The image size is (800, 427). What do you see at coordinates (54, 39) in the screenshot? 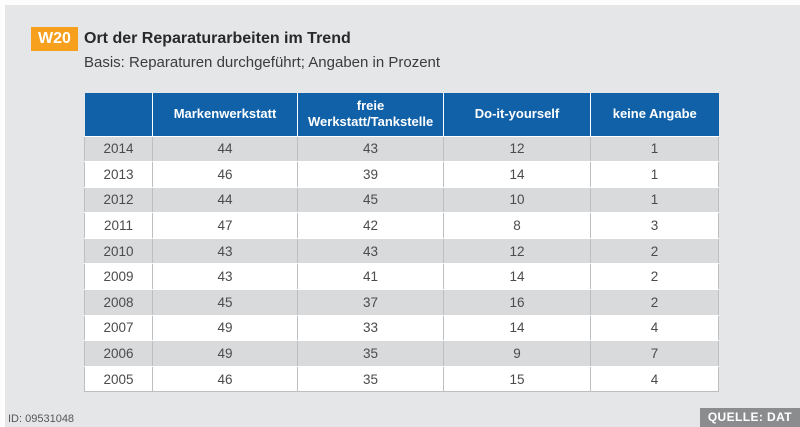
I see `figure-number-badge: W20` at bounding box center [54, 39].